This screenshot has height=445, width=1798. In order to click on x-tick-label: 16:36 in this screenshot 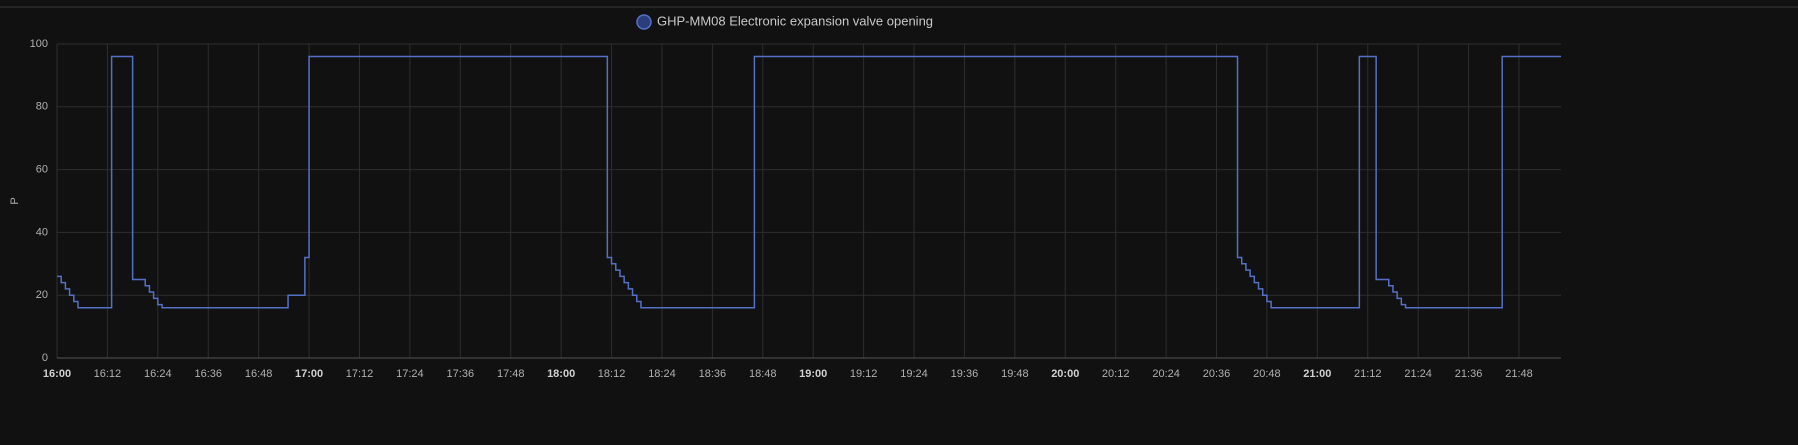, I will do `click(208, 374)`.